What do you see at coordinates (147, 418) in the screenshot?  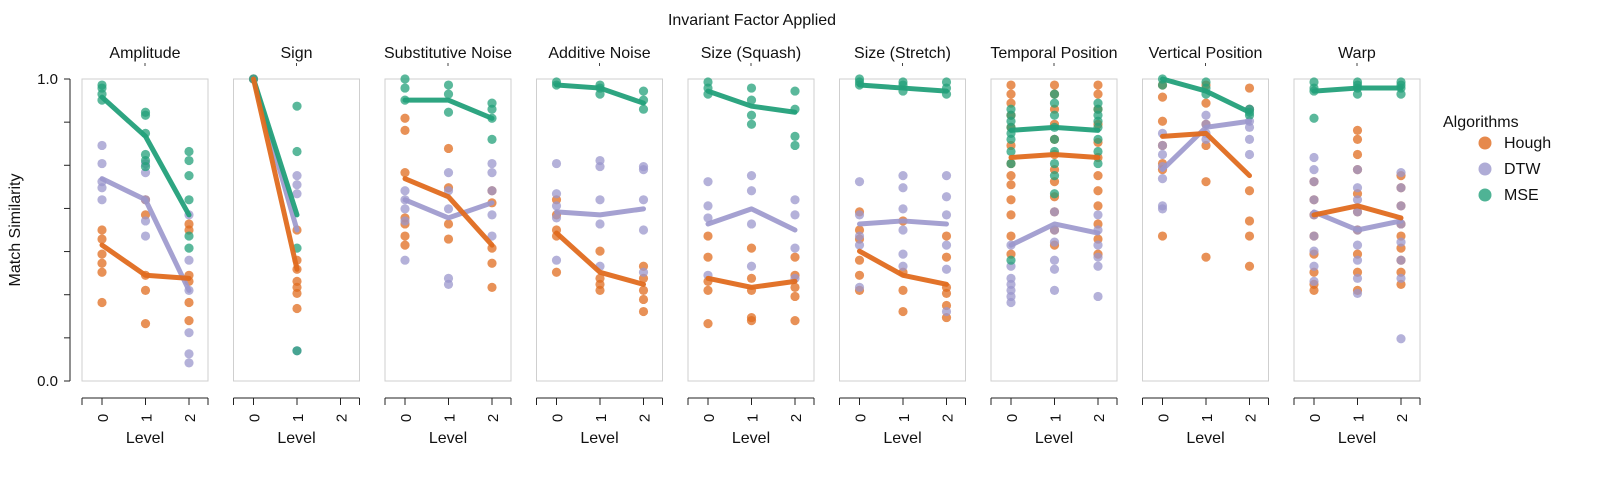 I see `x-tick-label-0-1: 1` at bounding box center [147, 418].